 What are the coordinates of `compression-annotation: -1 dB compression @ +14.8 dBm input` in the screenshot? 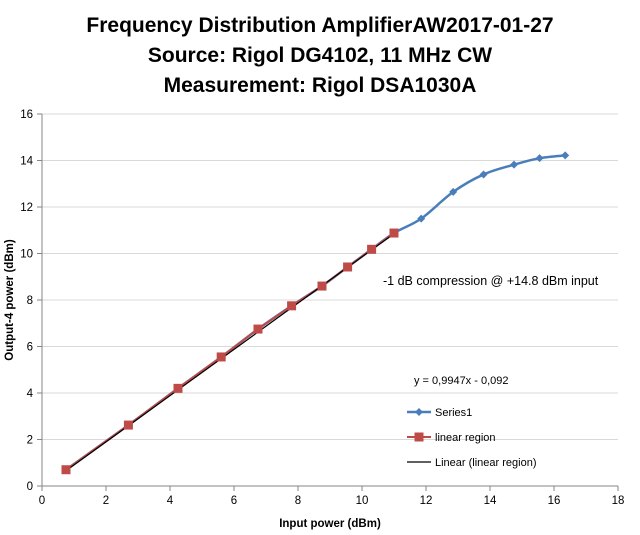 It's located at (491, 281).